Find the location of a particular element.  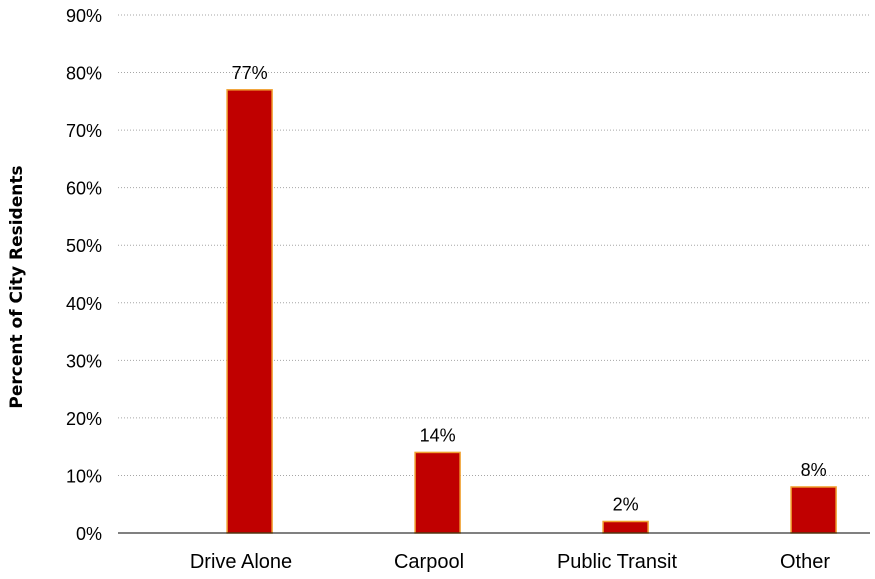

data-label: 14% is located at coordinates (438, 435).